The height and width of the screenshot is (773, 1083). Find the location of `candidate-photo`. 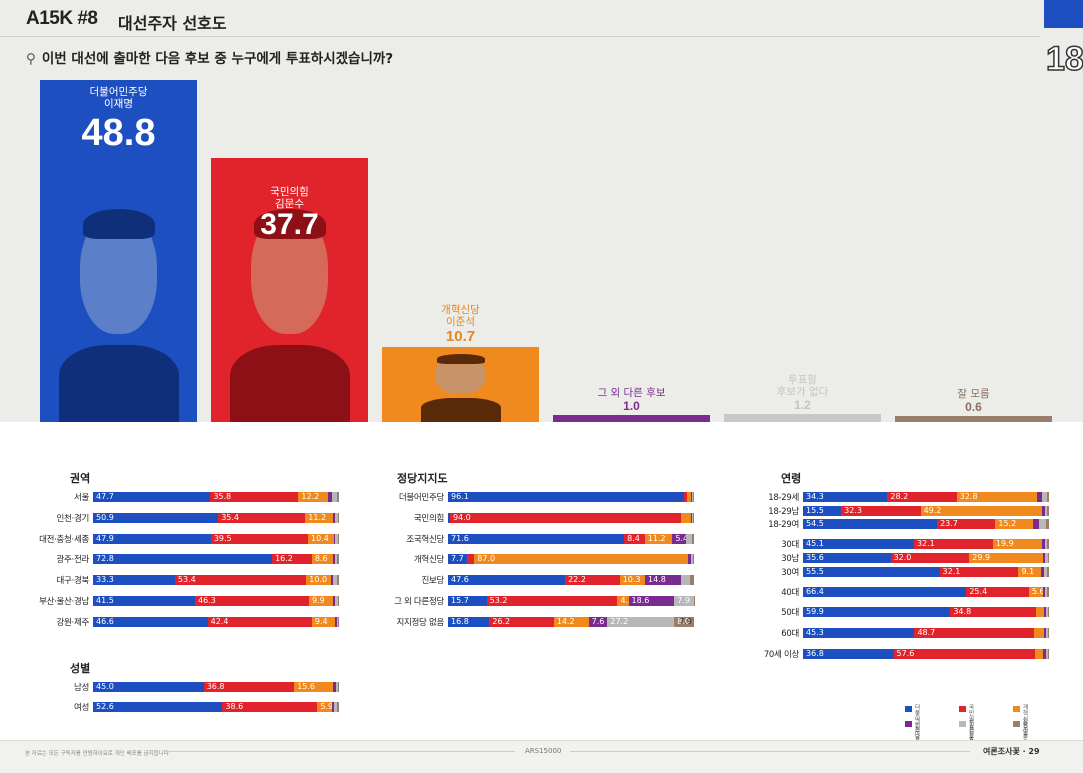

candidate-photo is located at coordinates (461, 387).